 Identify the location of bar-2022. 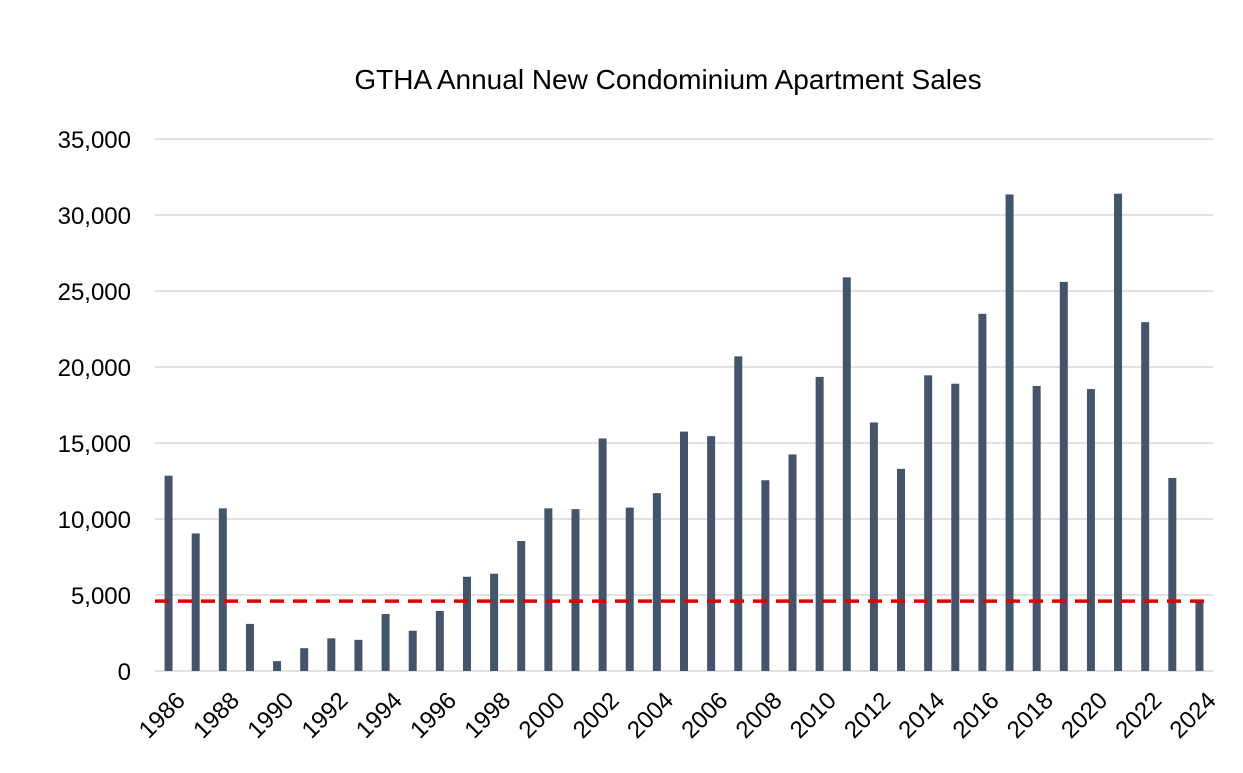
(1145, 496).